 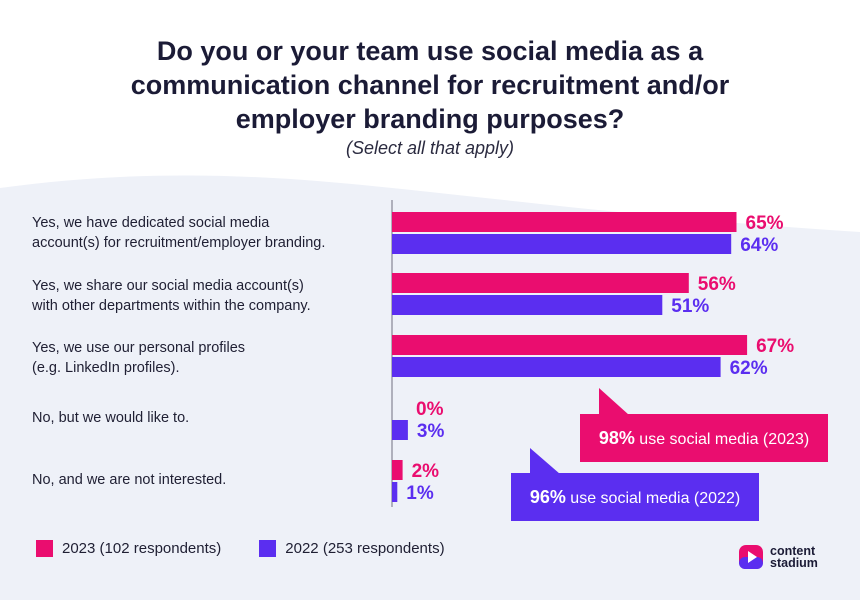 I want to click on callout-2022: 96% use social media (2022), so click(x=635, y=497).